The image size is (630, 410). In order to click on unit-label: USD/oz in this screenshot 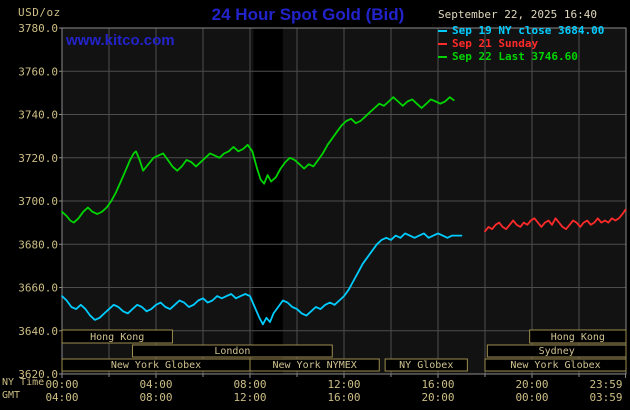, I will do `click(39, 12)`.